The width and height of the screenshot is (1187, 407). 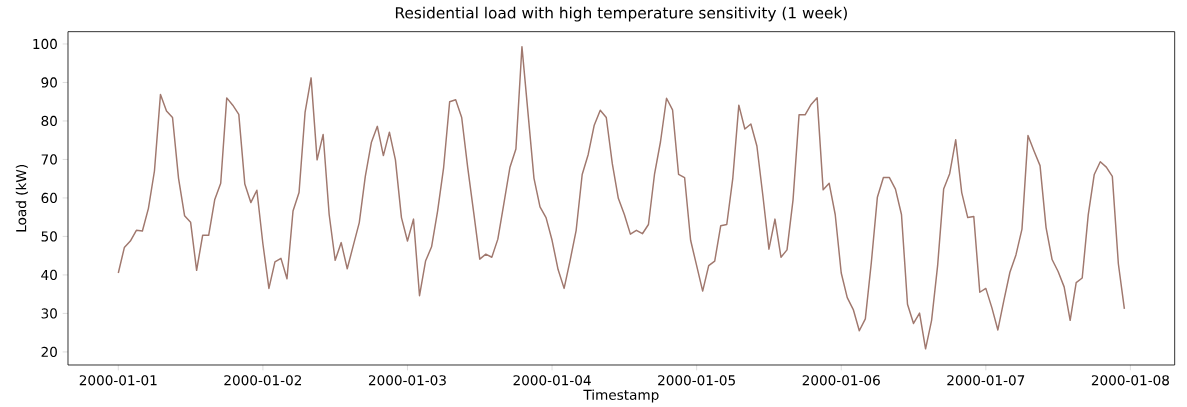 What do you see at coordinates (49, 313) in the screenshot?
I see `y-tick-label: 30` at bounding box center [49, 313].